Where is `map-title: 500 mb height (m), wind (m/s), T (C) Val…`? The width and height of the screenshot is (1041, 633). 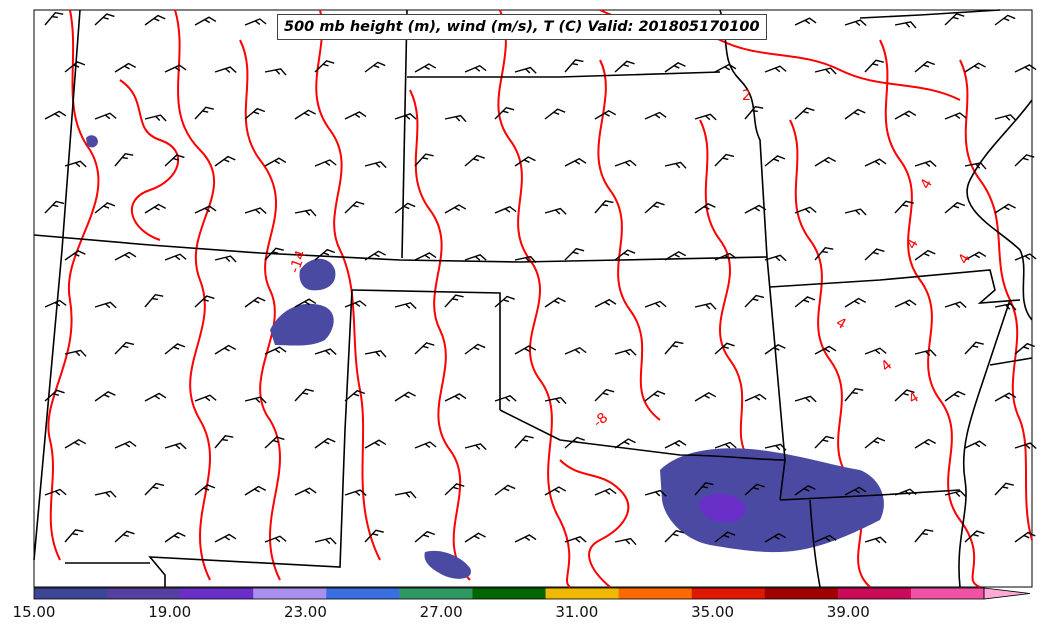
map-title: 500 mb height (m), wind (m/s), T (C) Val… is located at coordinates (522, 27).